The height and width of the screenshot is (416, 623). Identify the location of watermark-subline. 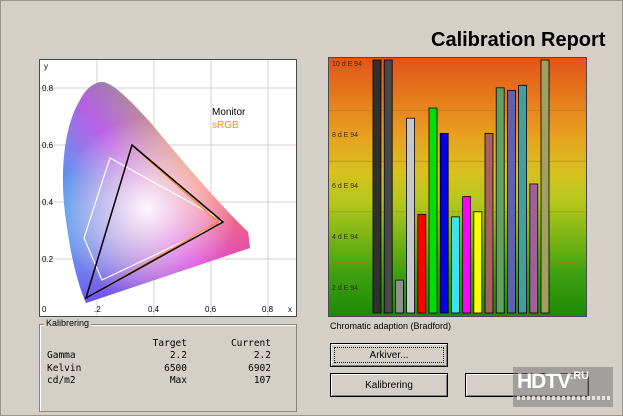
(564, 398).